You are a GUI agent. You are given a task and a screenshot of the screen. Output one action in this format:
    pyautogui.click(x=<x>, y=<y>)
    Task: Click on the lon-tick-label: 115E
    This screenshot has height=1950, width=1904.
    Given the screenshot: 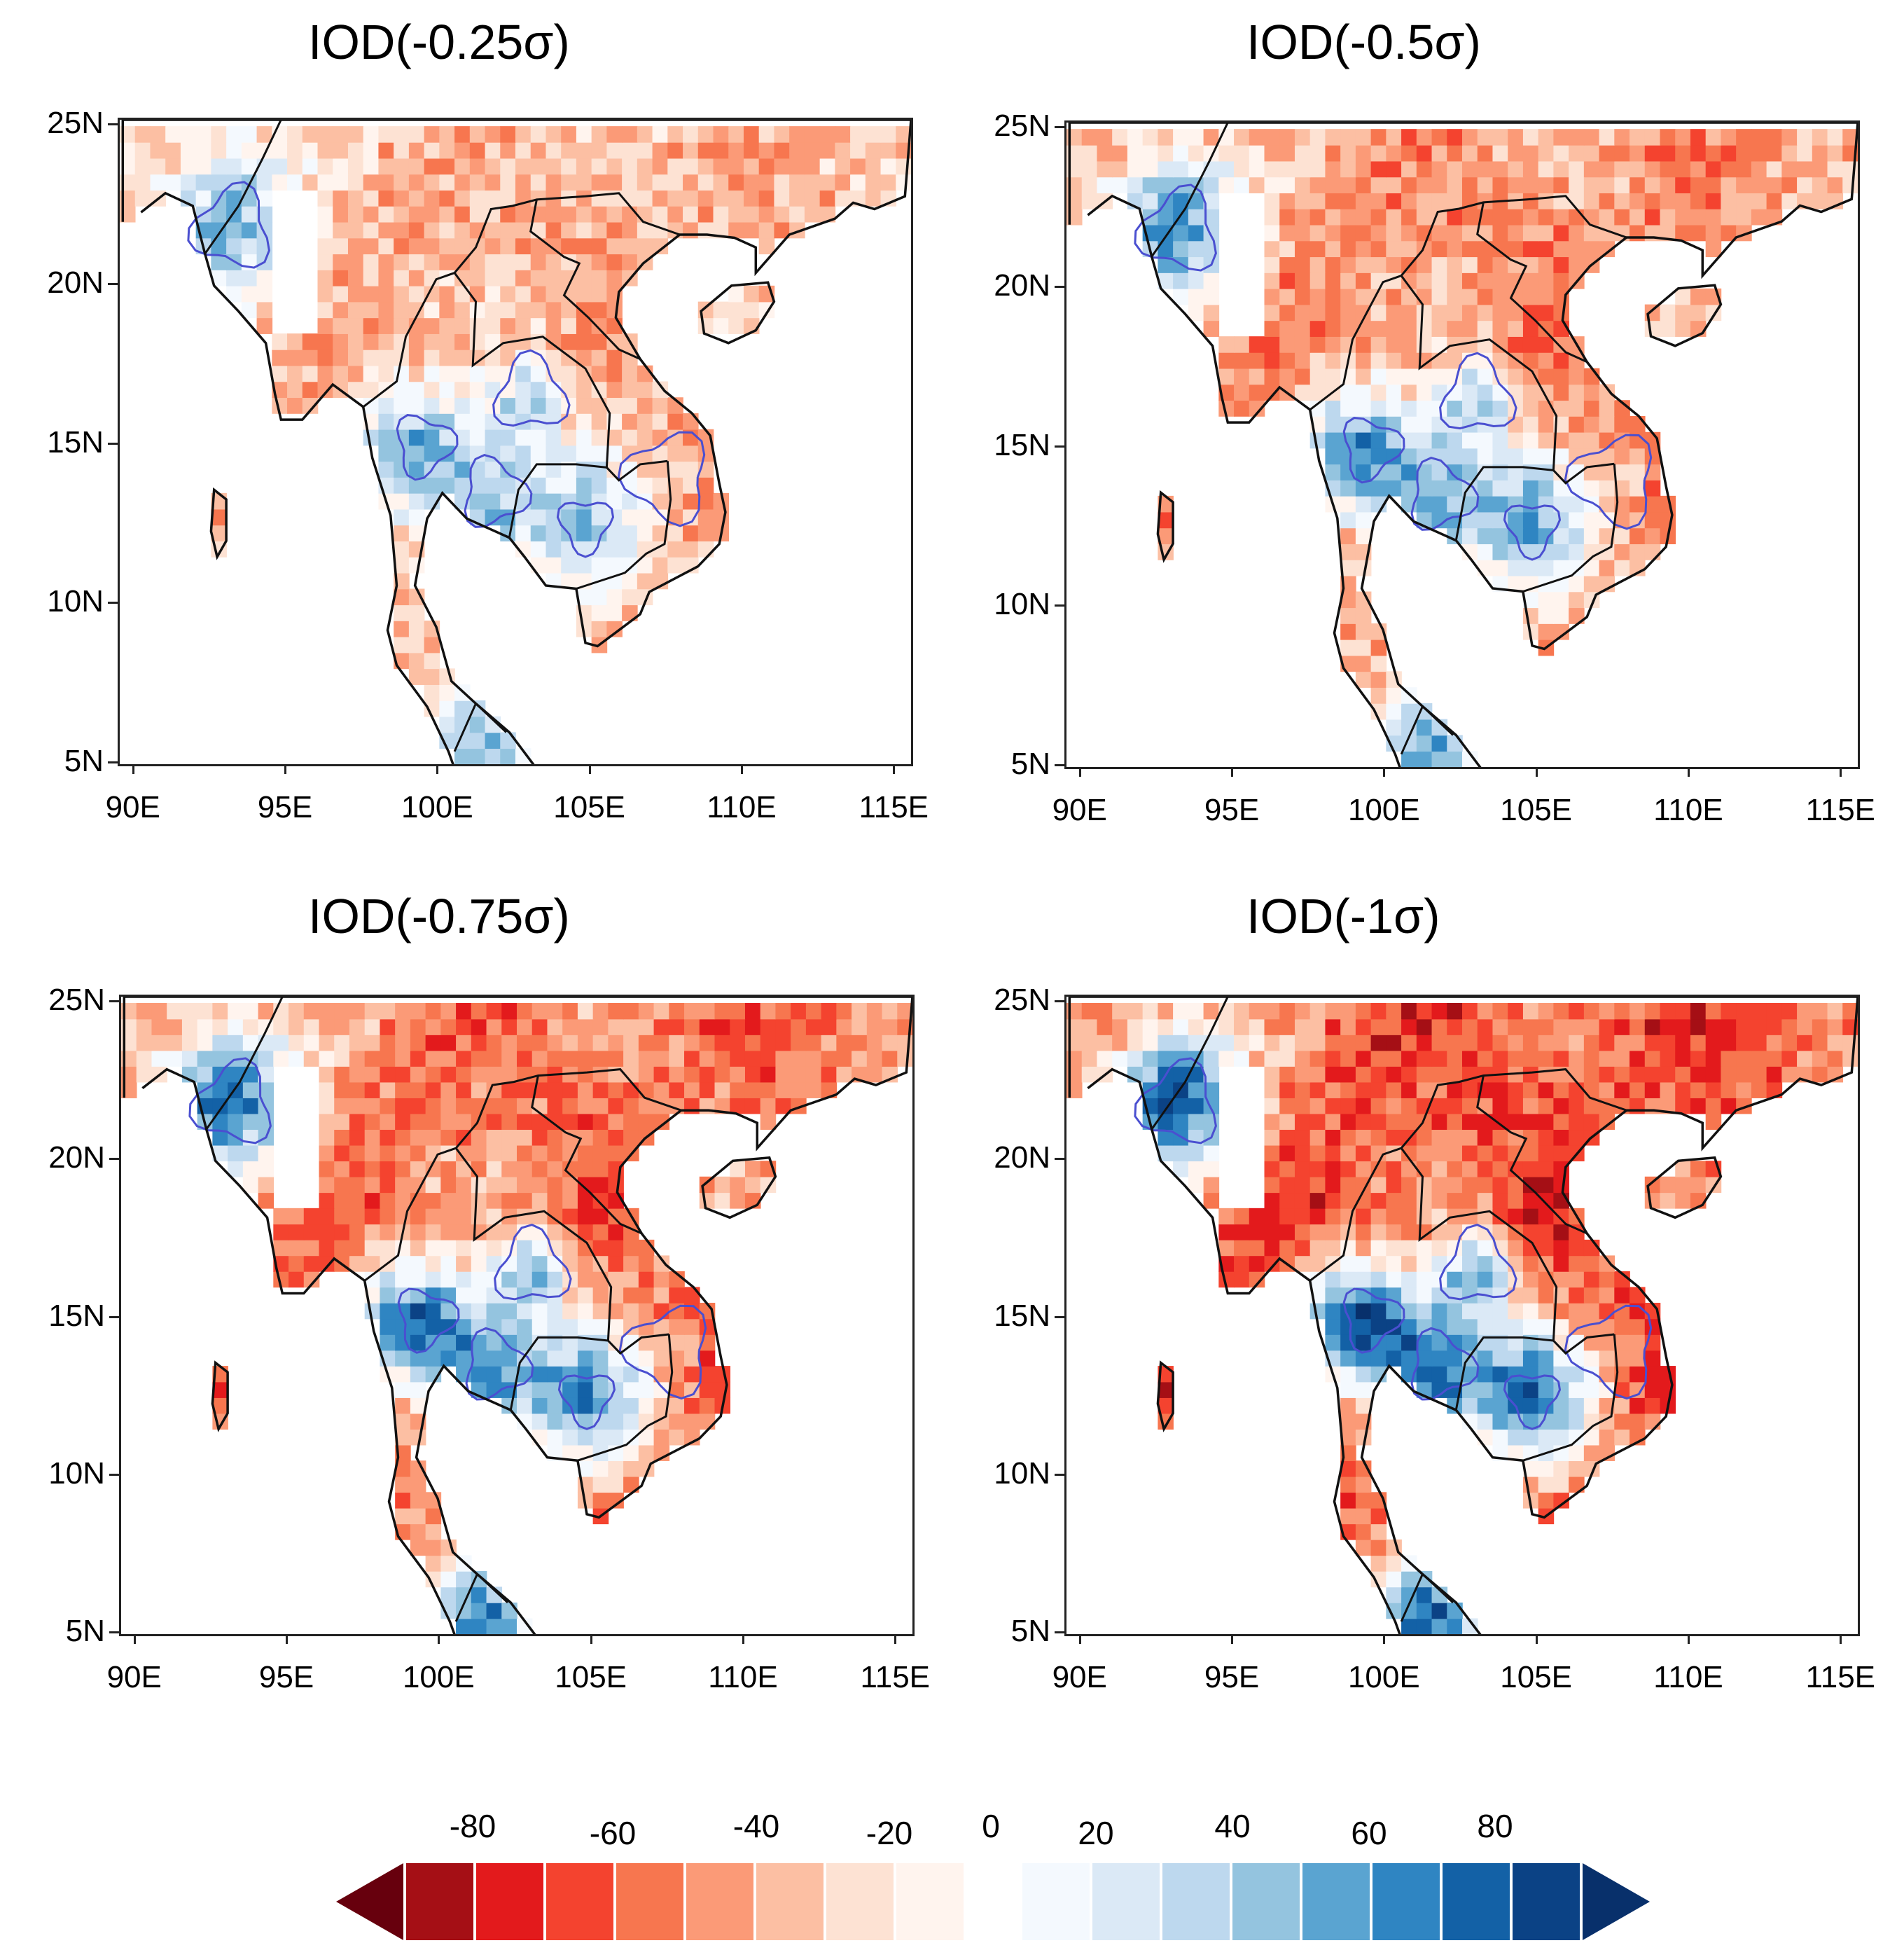 What is the action you would take?
    pyautogui.click(x=894, y=807)
    